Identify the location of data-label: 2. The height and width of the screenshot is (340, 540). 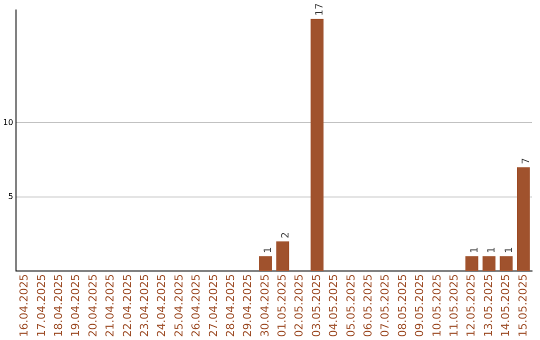
(286, 235).